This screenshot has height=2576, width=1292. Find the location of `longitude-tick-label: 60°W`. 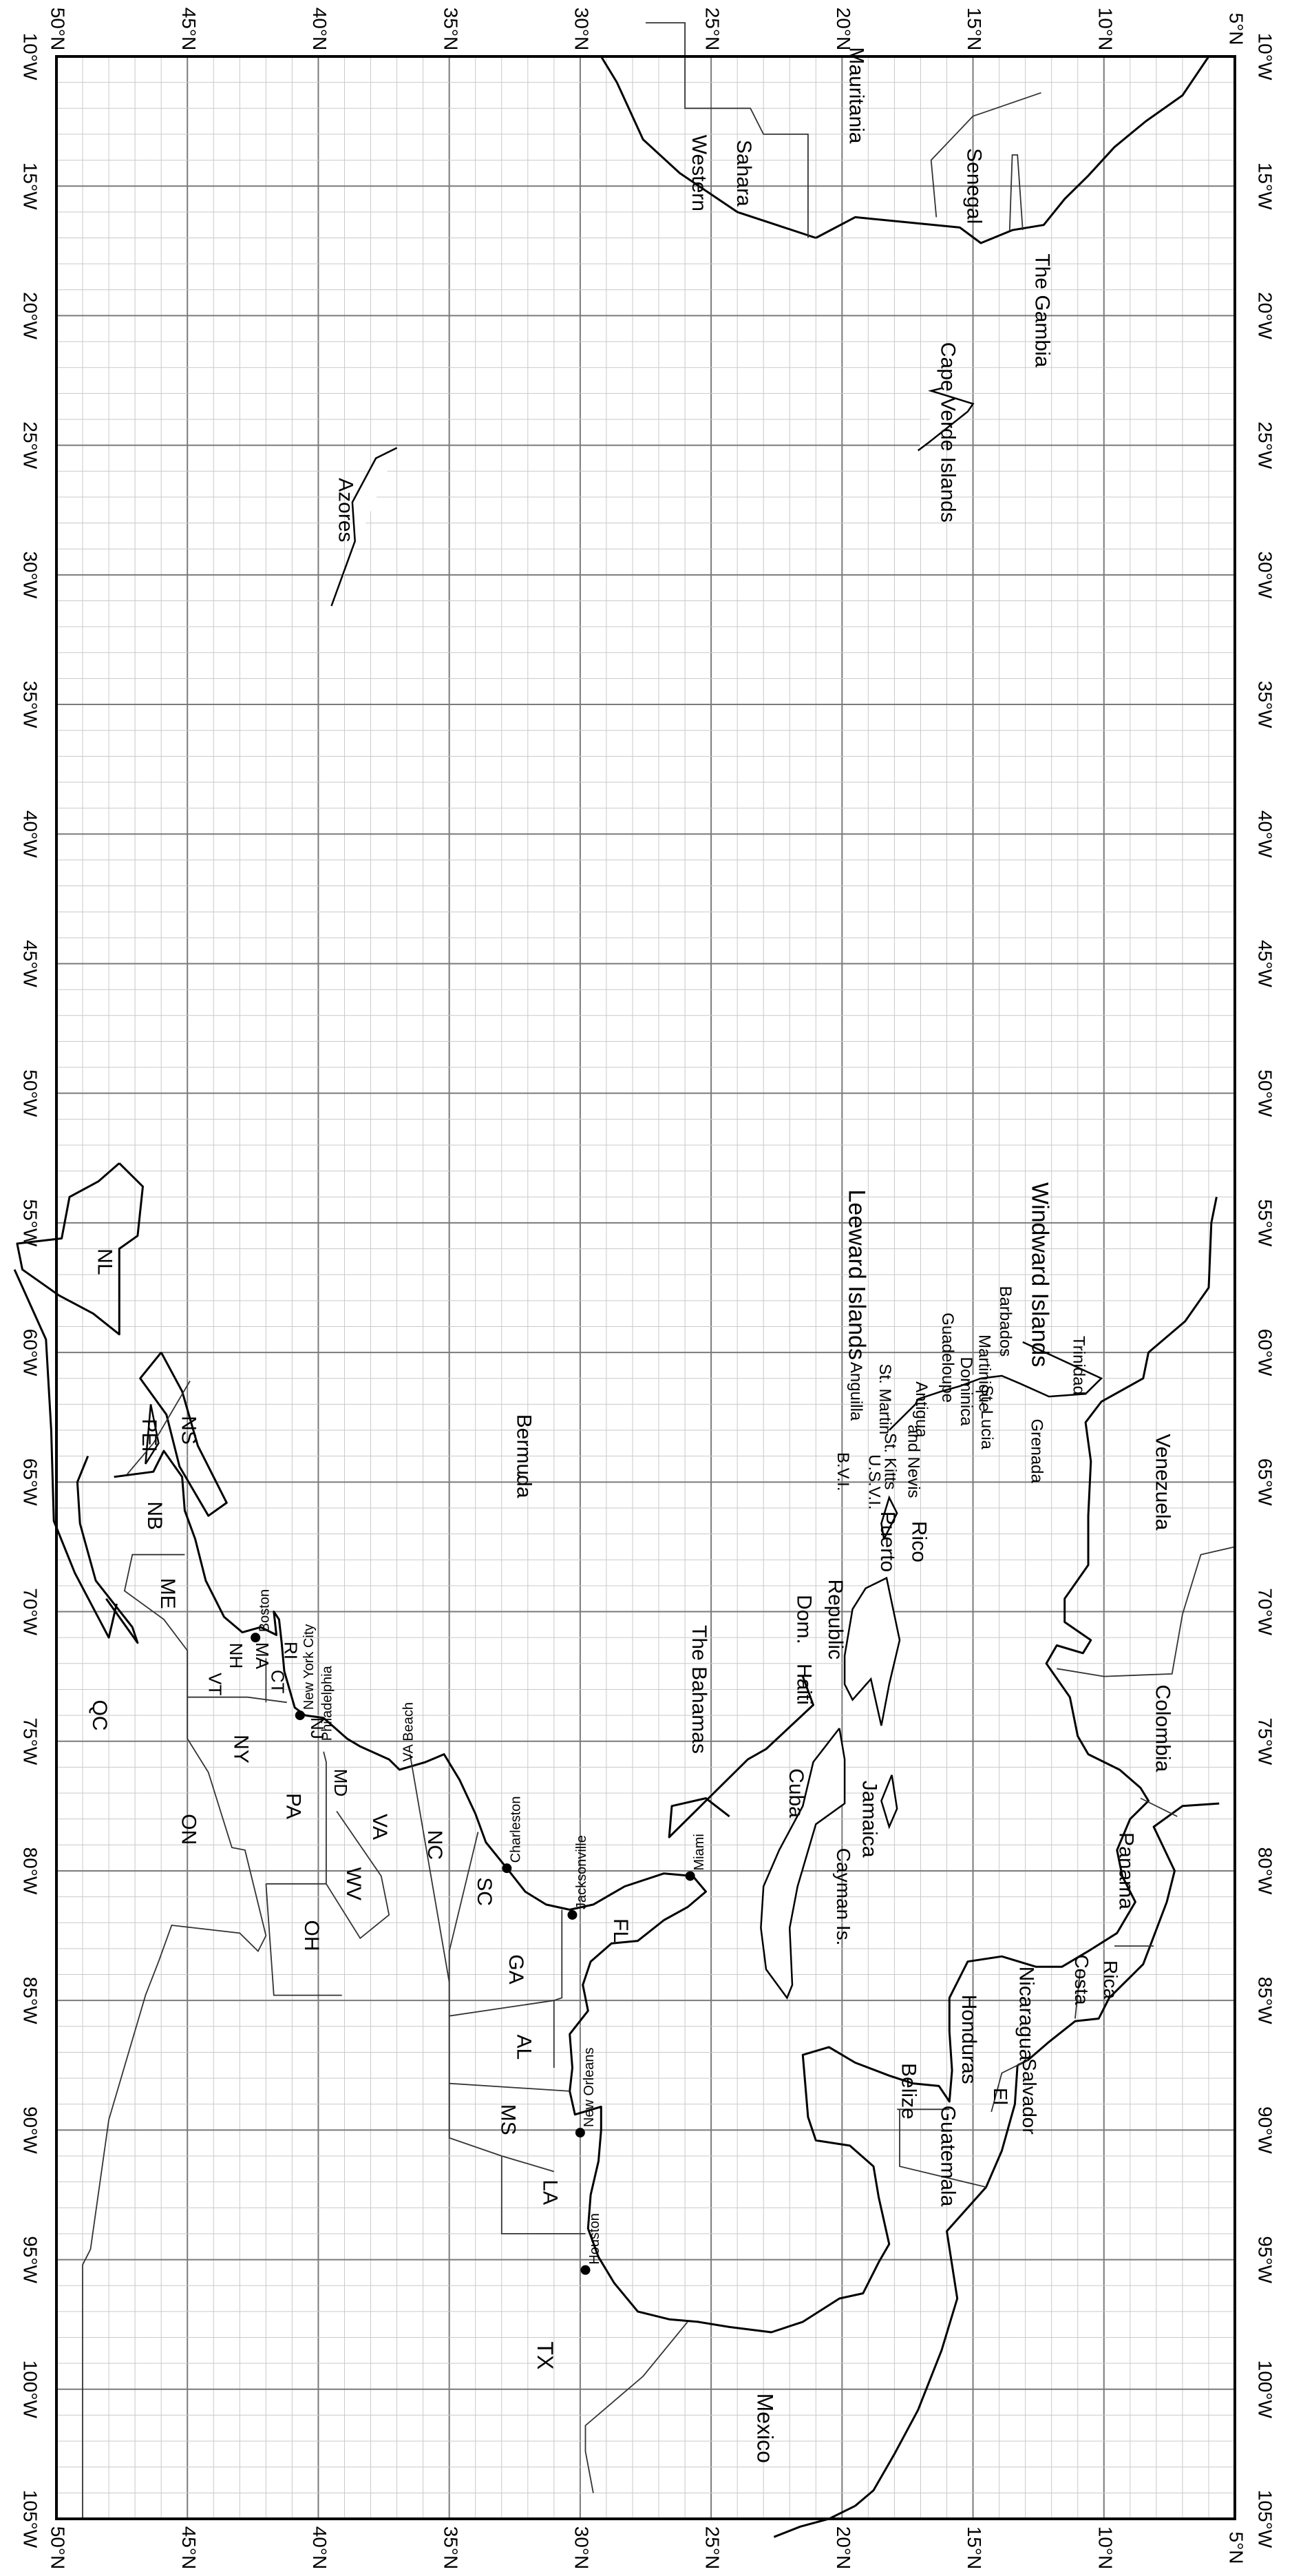

longitude-tick-label: 60°W is located at coordinates (30, 1352).